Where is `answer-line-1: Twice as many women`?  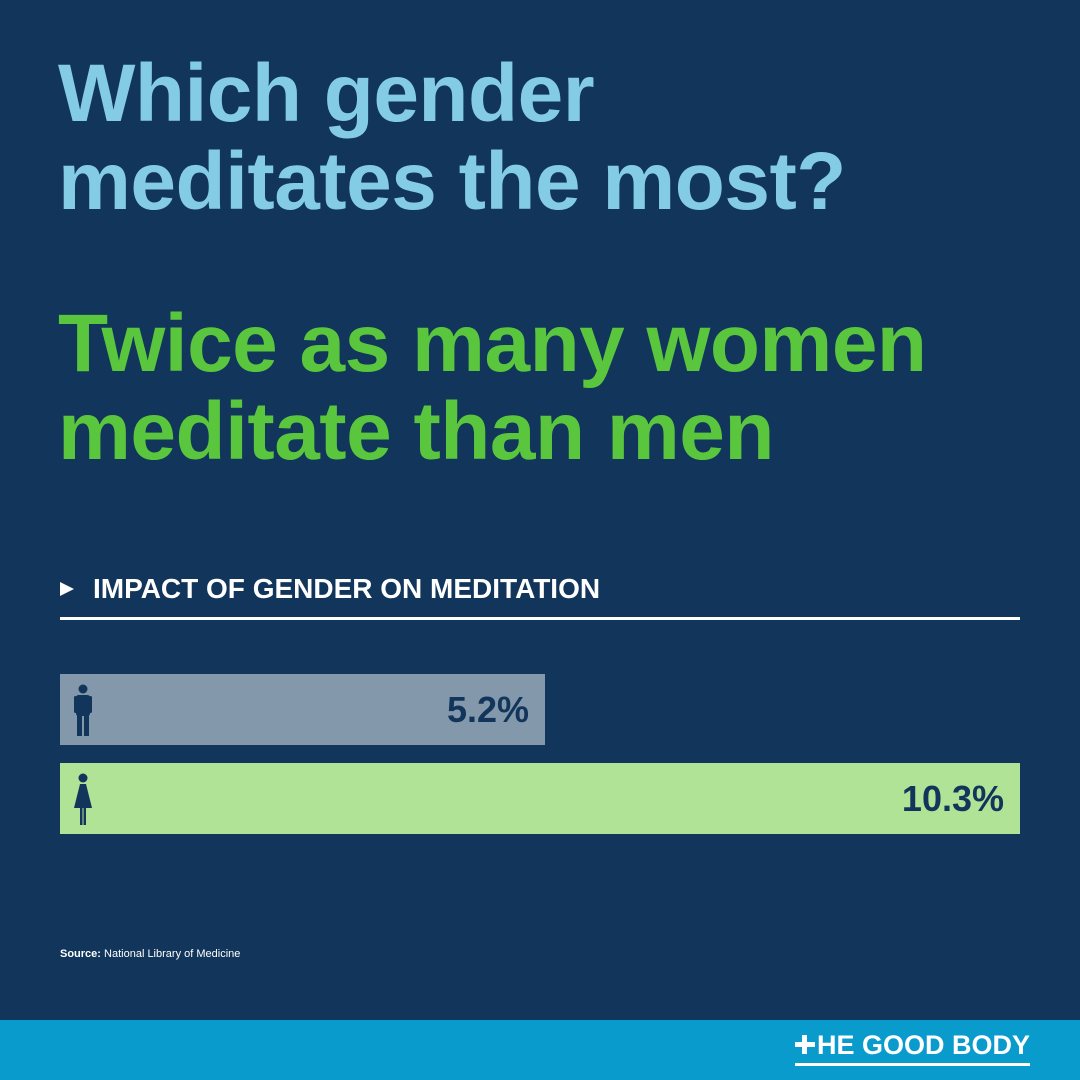 answer-line-1: Twice as many women is located at coordinates (492, 343).